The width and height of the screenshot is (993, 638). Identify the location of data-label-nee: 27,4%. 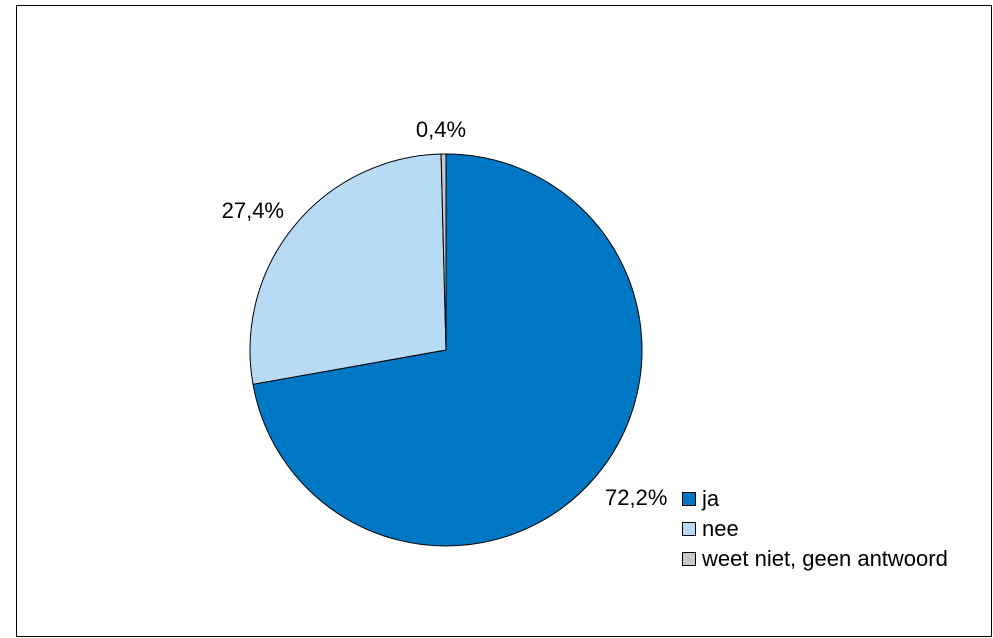
(253, 210).